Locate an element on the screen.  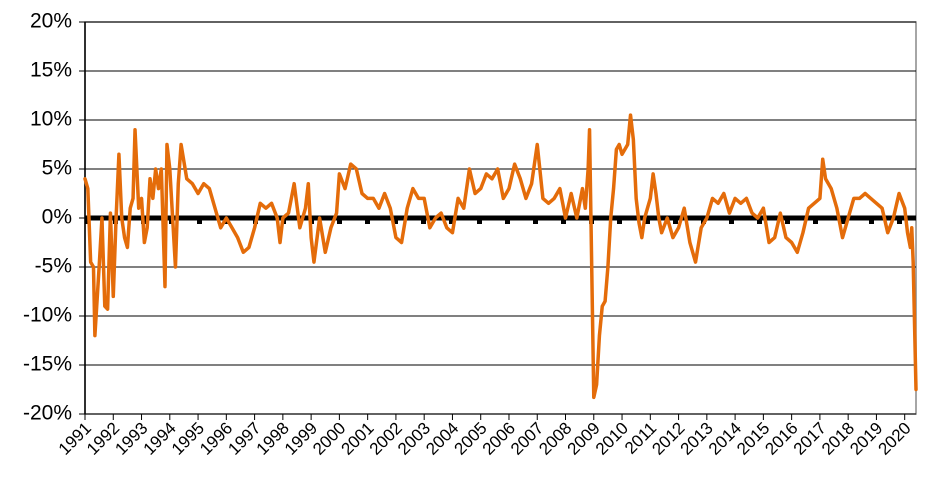
y-tick-label: -20% is located at coordinates (47, 413).